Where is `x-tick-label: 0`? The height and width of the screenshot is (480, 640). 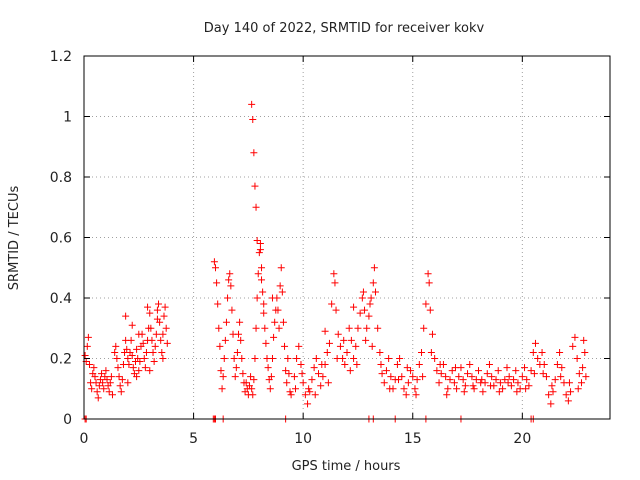 x-tick-label: 0 is located at coordinates (84, 439).